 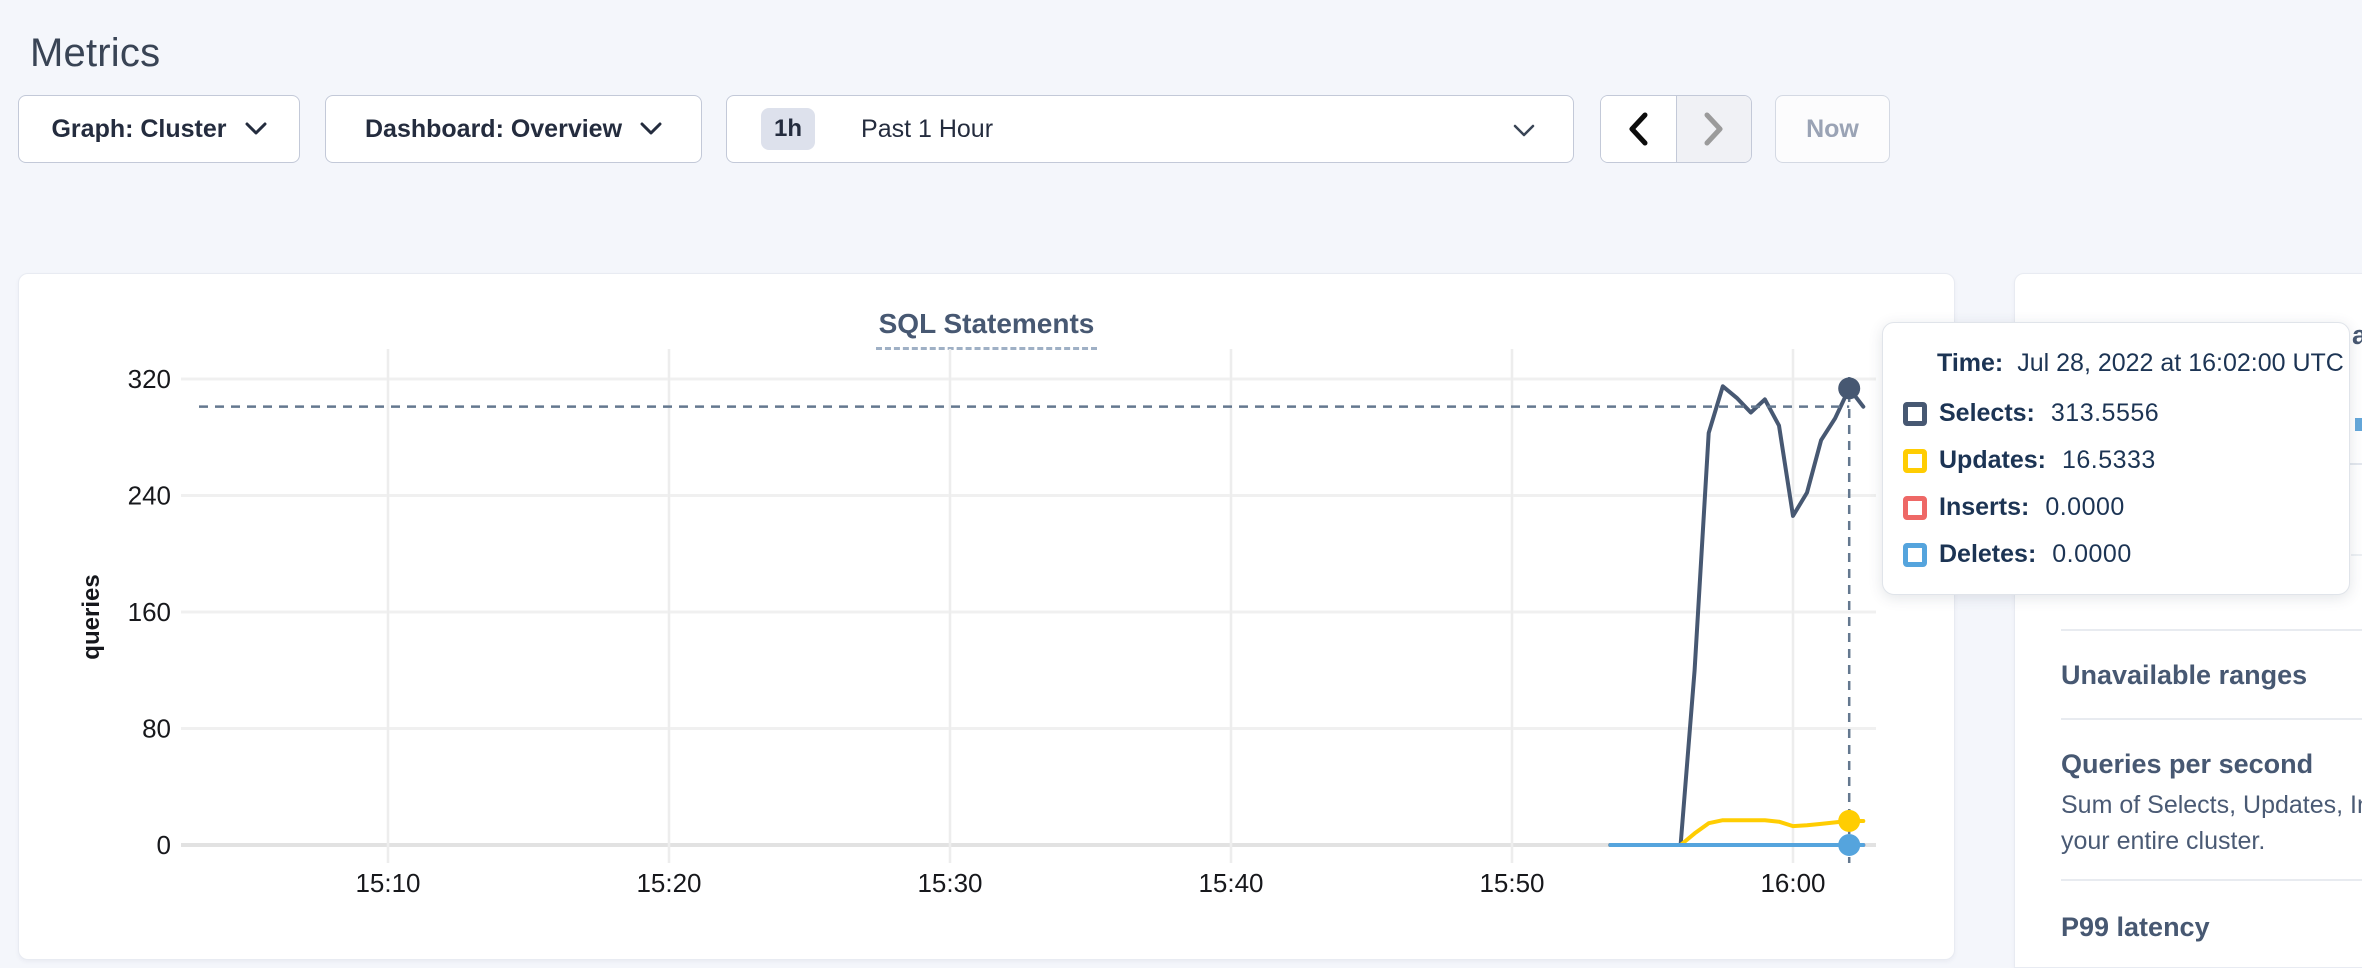 I want to click on svg-text: 320, so click(x=149, y=379).